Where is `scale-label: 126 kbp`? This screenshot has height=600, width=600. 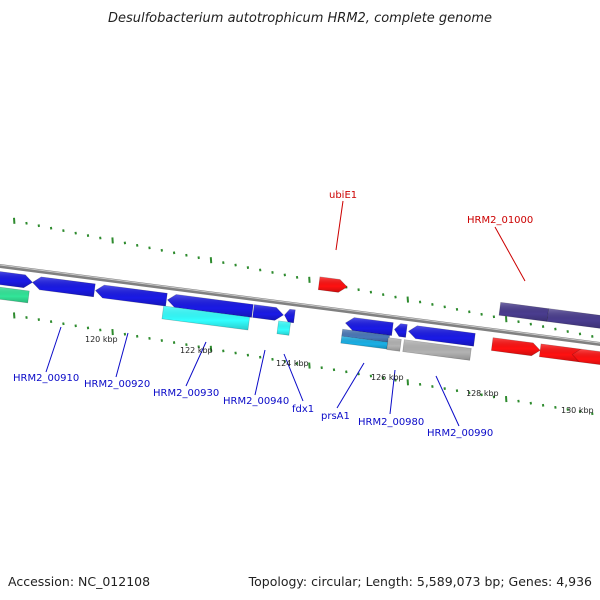
scale-label: 126 kbp is located at coordinates (387, 377).